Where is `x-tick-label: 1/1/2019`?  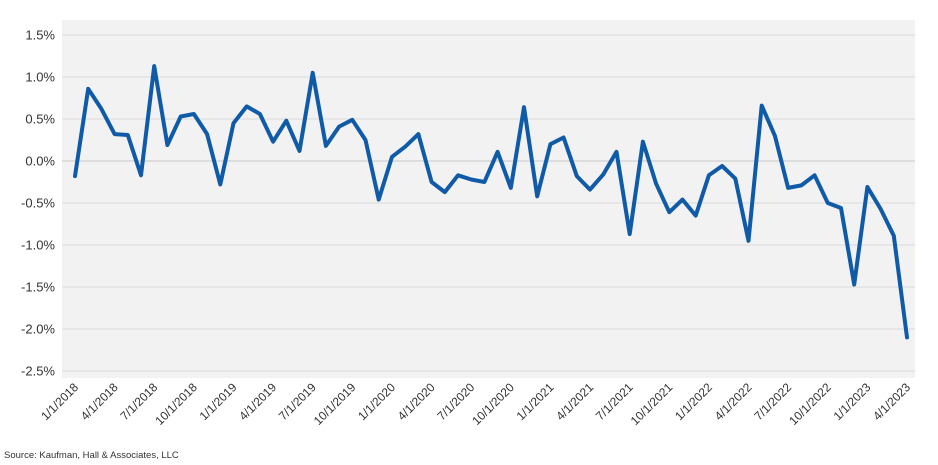
x-tick-label: 1/1/2019 is located at coordinates (218, 401).